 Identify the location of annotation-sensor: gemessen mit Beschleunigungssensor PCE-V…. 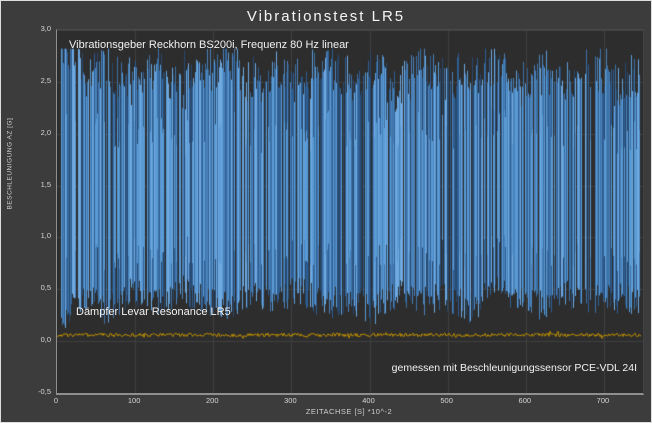
(514, 368).